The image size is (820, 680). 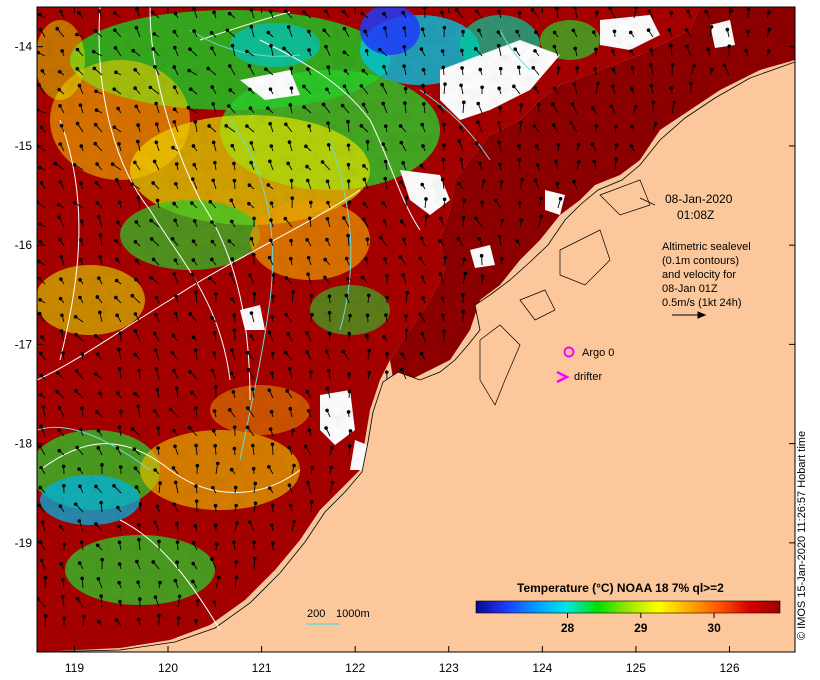 I want to click on time-label: 01:08Z, so click(x=695, y=215).